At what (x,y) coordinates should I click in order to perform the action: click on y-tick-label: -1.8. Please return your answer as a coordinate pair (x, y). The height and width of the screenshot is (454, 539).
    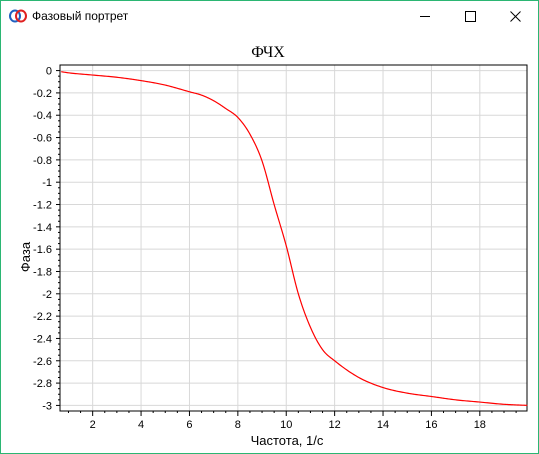
    Looking at the image, I should click on (42, 272).